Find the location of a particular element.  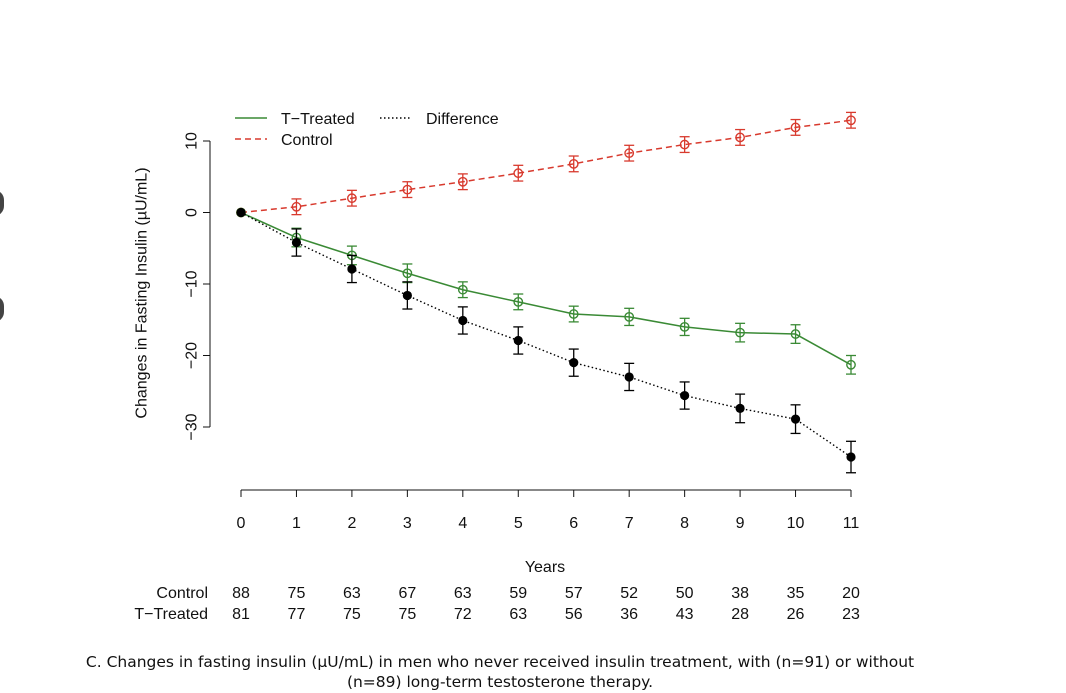

x-tick-label: 1 is located at coordinates (296, 523).